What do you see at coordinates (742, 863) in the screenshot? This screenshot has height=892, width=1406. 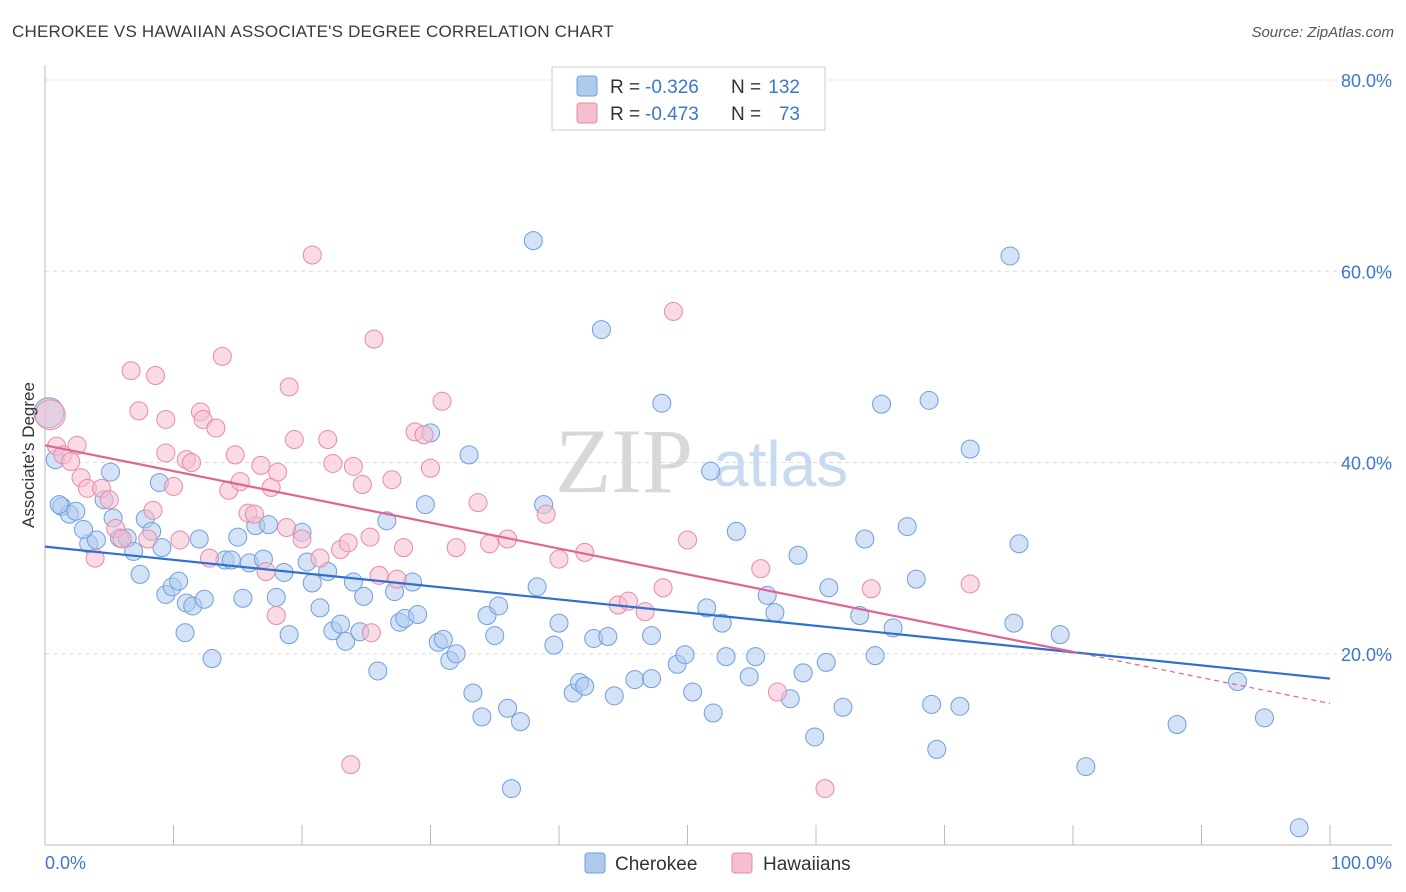 I see `legend-bottom-swatch-hawaiians` at bounding box center [742, 863].